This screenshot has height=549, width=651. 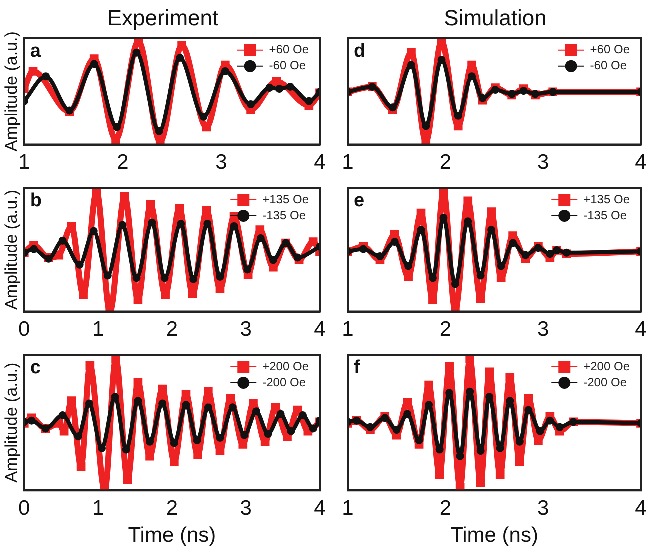 I want to click on annotation: c, so click(x=36, y=368).